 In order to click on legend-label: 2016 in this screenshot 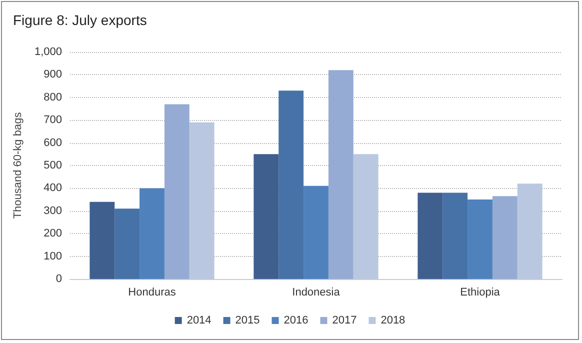, I will do `click(296, 320)`.